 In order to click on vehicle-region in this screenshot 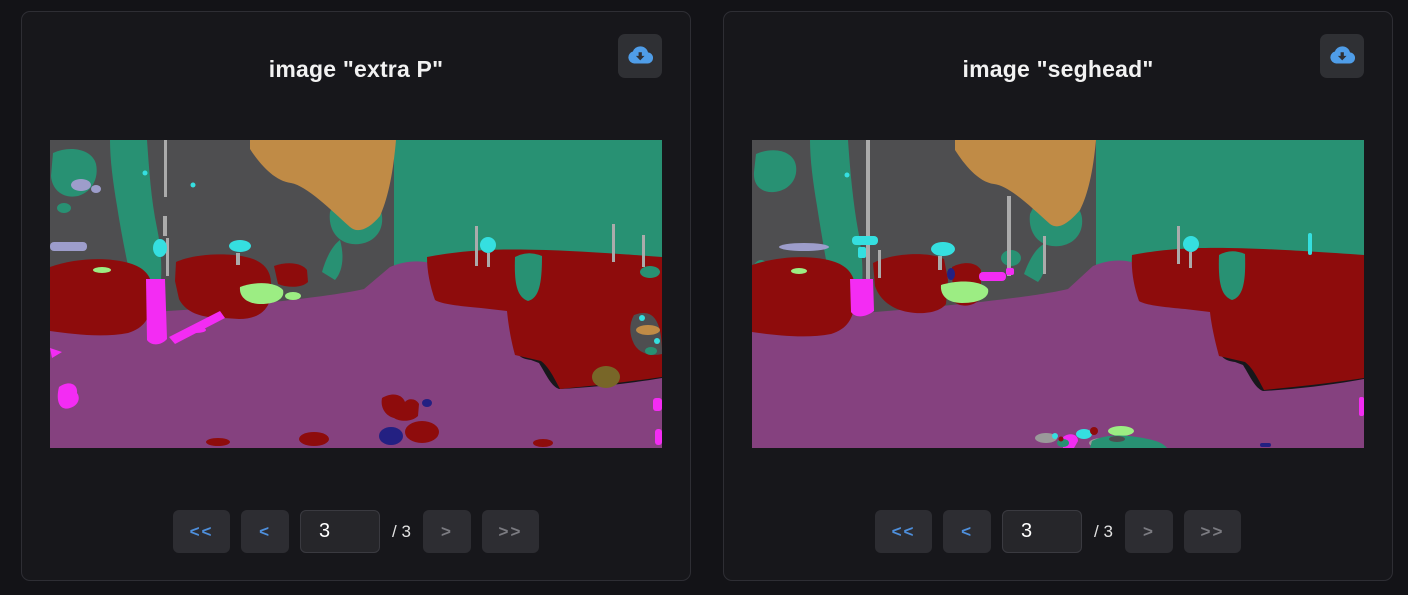, I will do `click(356, 348)`.